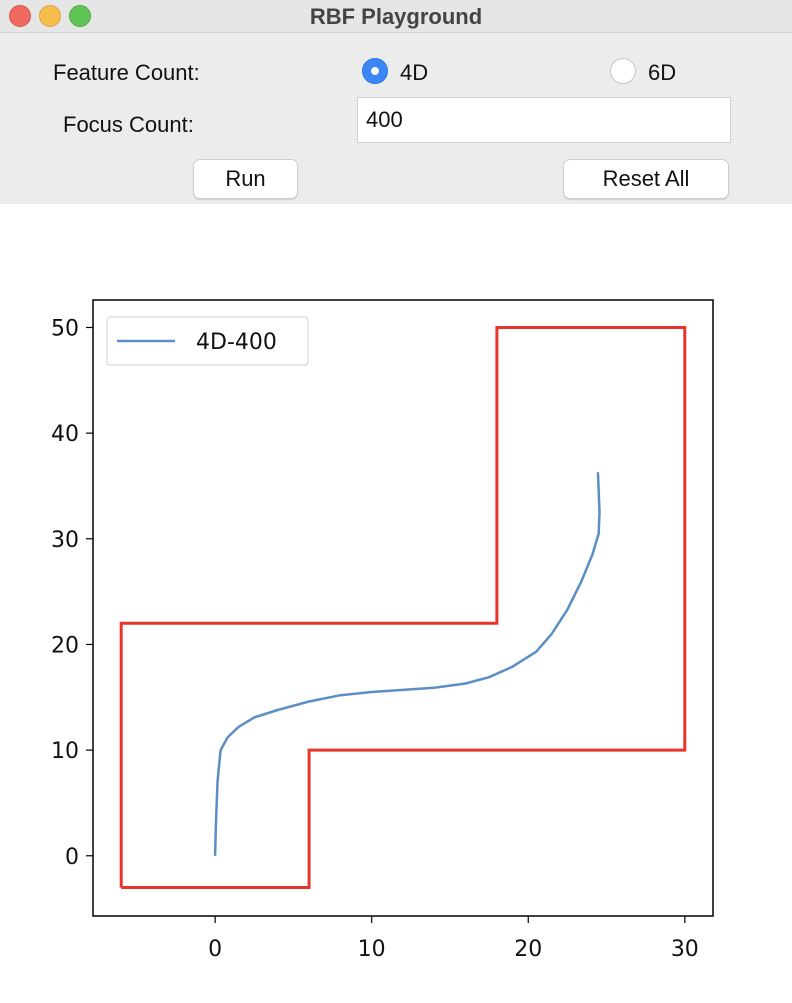 This screenshot has width=792, height=1003. I want to click on legend: 4D-400, so click(207, 341).